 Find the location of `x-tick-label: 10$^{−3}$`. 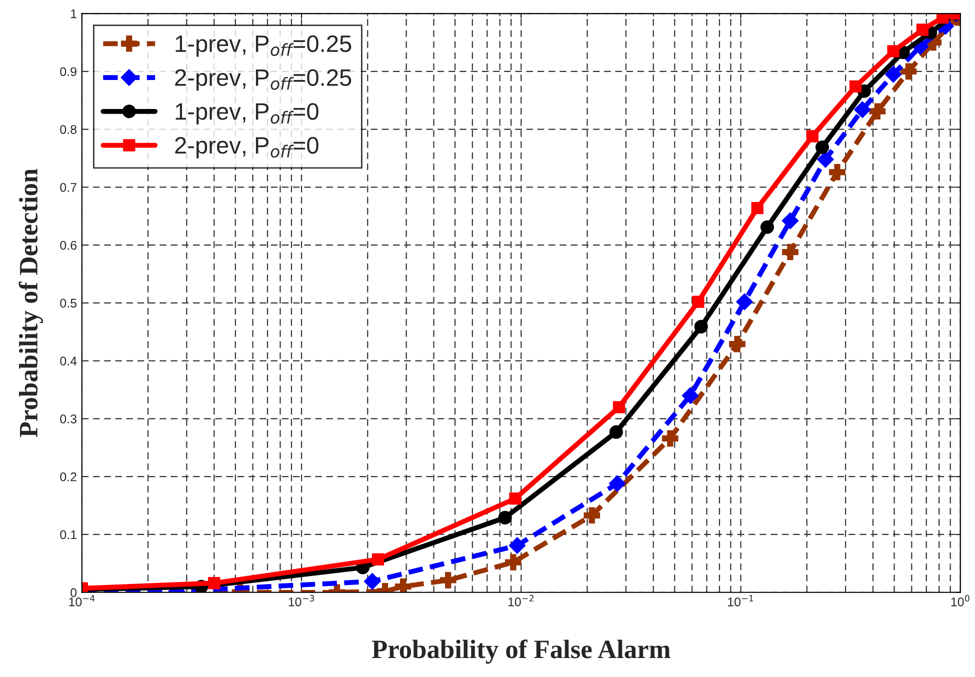

x-tick-label: 10$^{−3}$ is located at coordinates (301, 600).